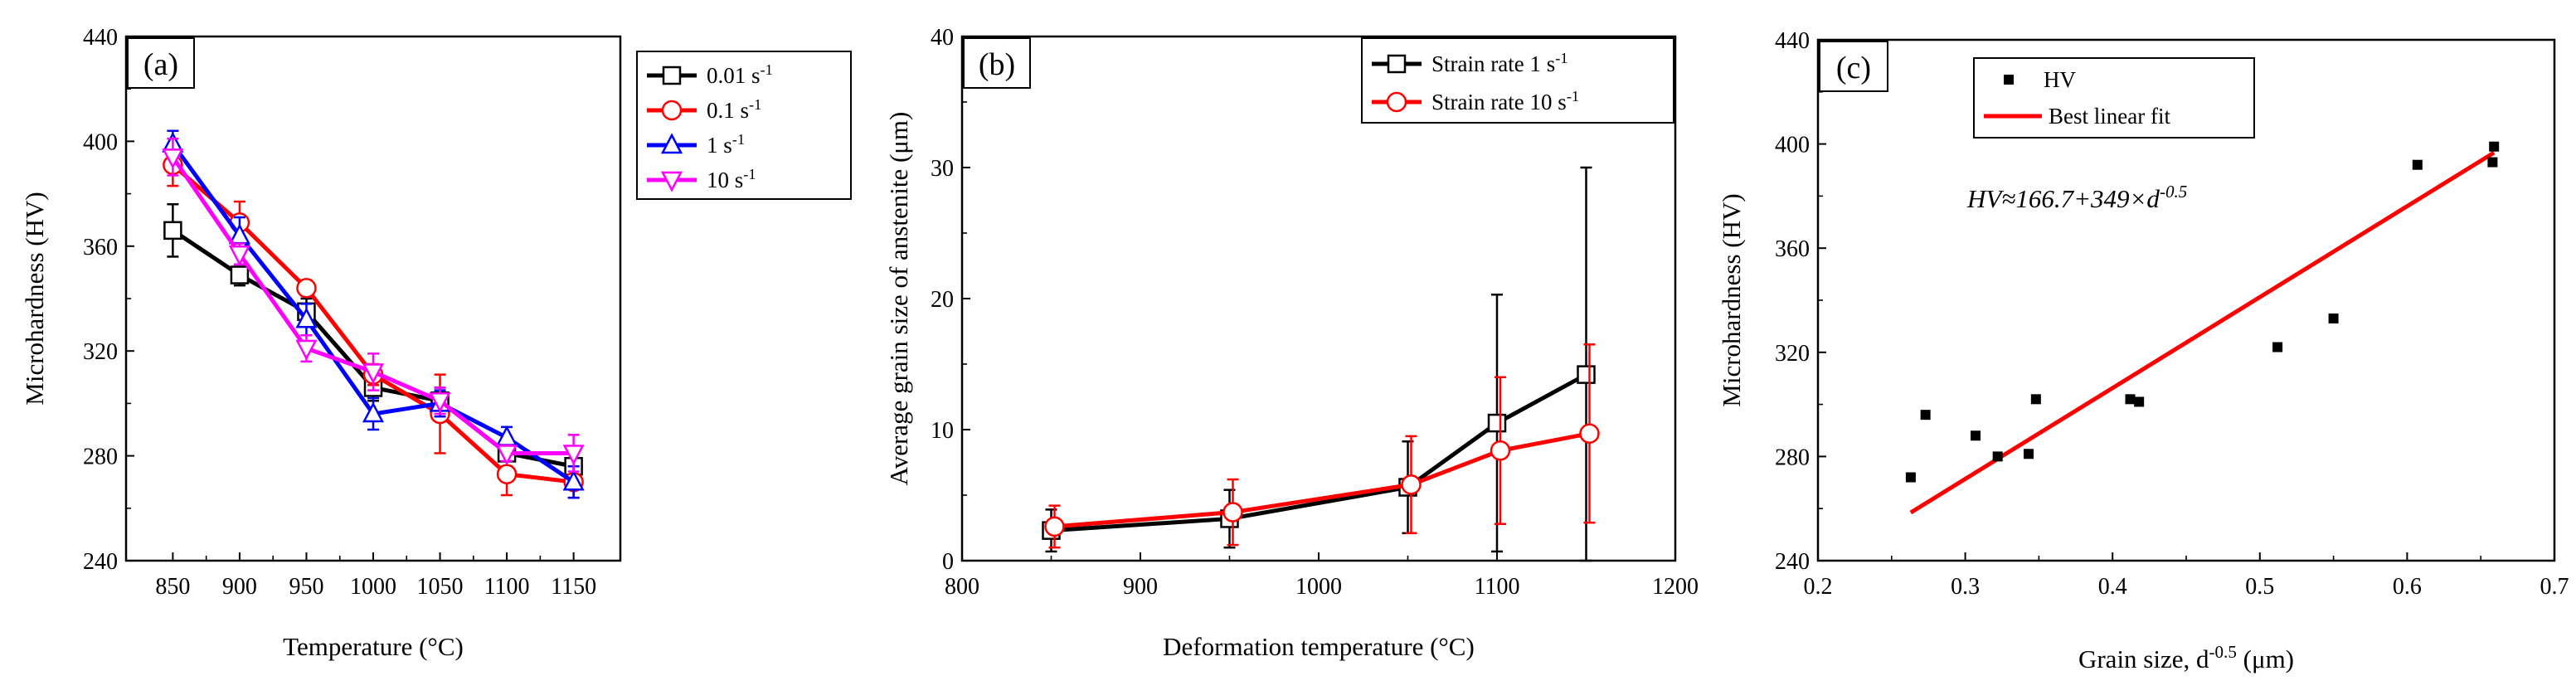 Image resolution: width=2576 pixels, height=700 pixels. Describe the element at coordinates (997, 64) in the screenshot. I see `panel-label: (b)` at that location.